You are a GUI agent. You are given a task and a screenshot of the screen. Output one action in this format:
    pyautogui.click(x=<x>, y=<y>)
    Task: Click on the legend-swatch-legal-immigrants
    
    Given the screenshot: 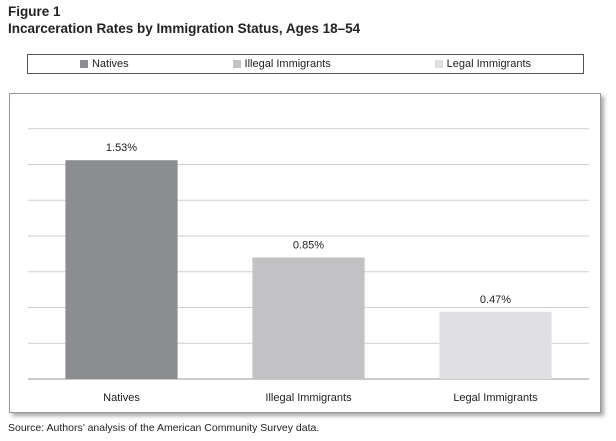 What is the action you would take?
    pyautogui.click(x=438, y=64)
    